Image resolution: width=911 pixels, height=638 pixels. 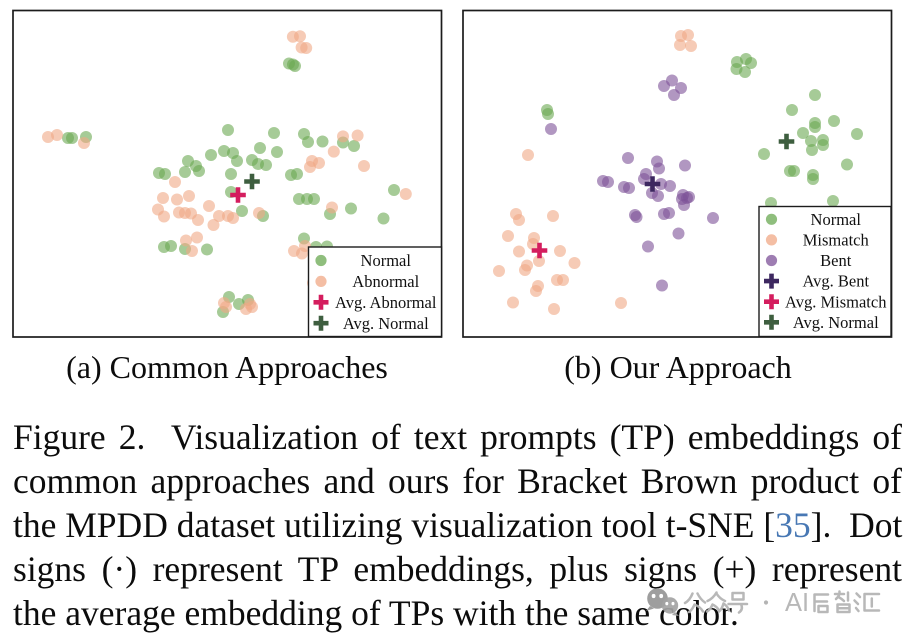 I want to click on svg-text: Avg. Abnormal, so click(x=386, y=302).